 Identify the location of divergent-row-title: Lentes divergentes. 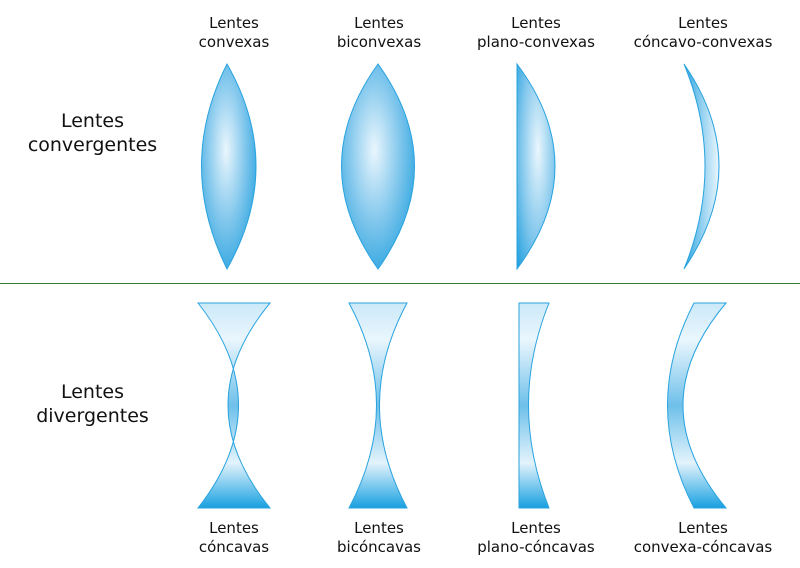
(92, 404).